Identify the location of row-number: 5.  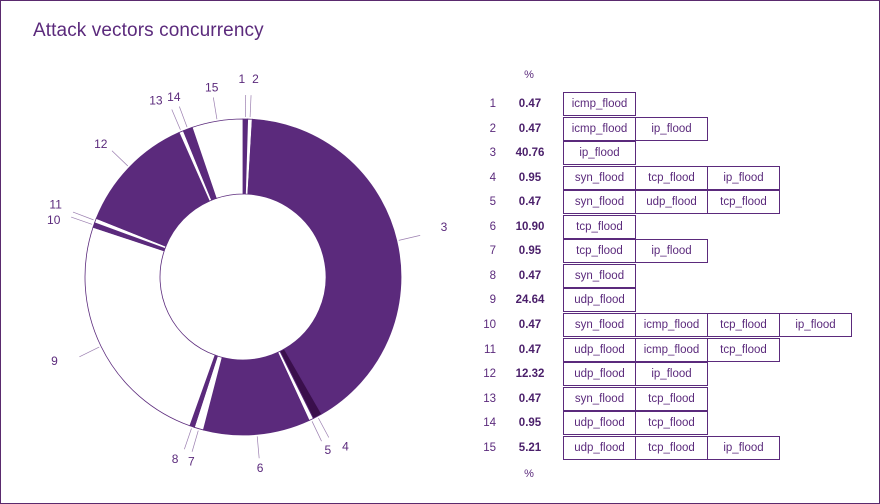
(492, 202).